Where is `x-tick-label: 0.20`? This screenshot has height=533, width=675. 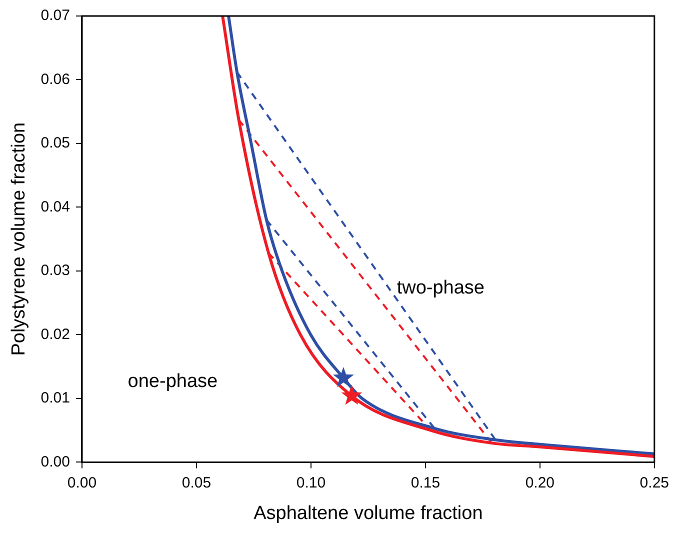 x-tick-label: 0.20 is located at coordinates (540, 483).